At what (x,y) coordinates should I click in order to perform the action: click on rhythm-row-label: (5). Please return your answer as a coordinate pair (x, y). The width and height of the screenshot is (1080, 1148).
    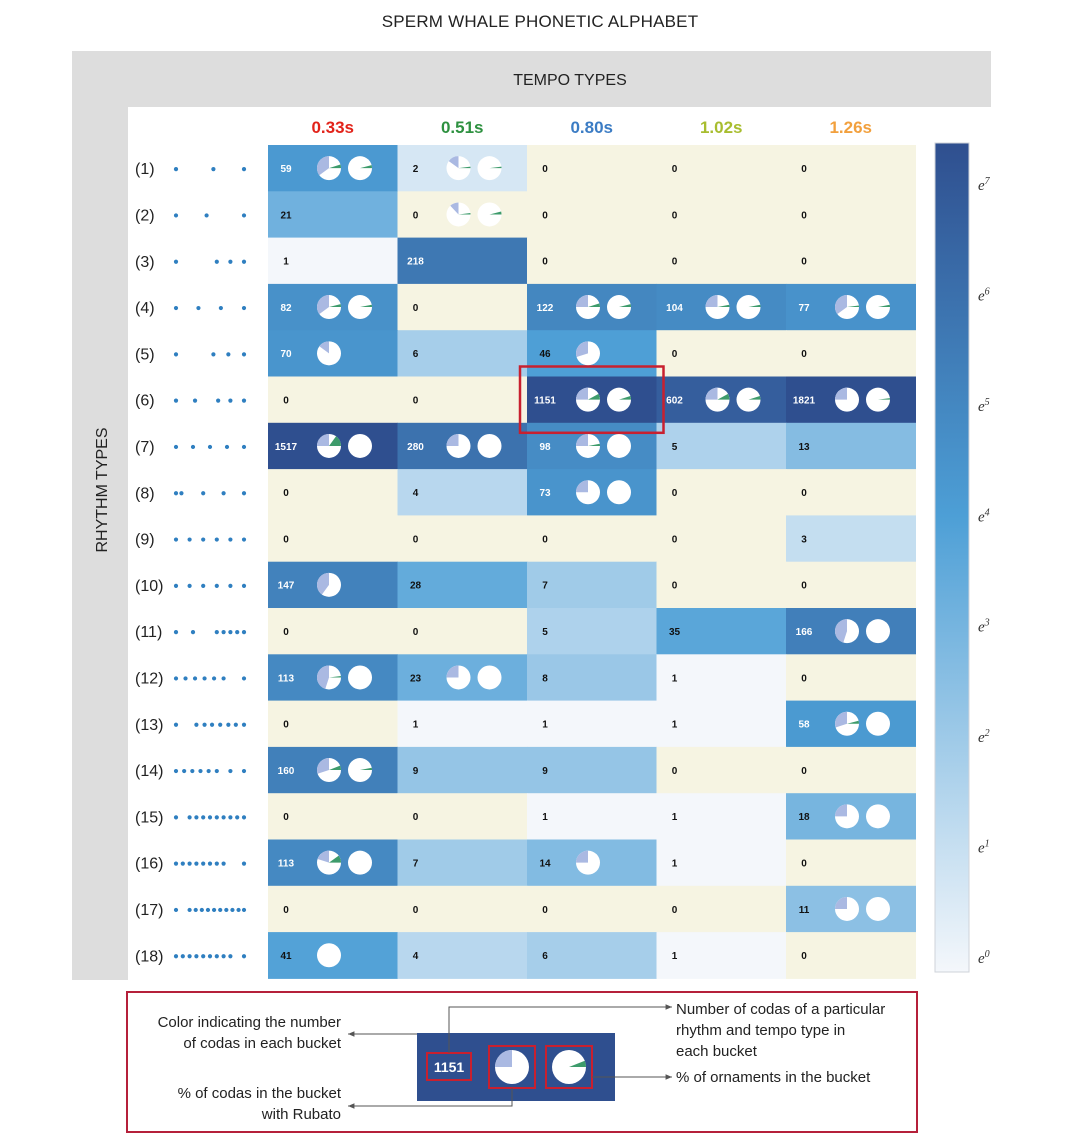
    Looking at the image, I should click on (145, 354).